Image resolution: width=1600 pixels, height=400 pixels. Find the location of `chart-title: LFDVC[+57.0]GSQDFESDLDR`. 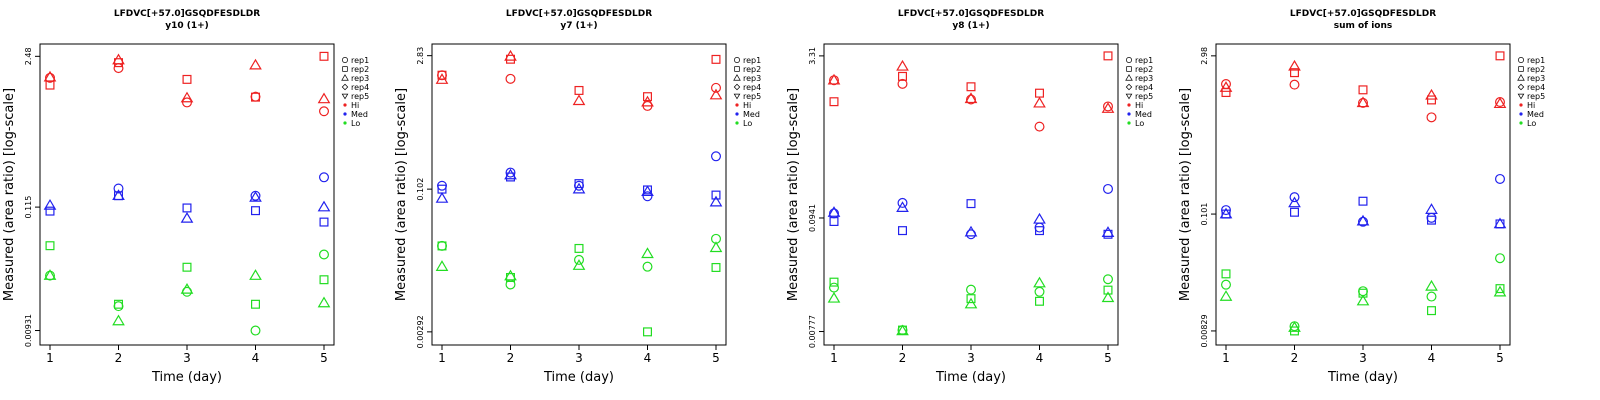

chart-title: LFDVC[+57.0]GSQDFESDLDR is located at coordinates (579, 14).